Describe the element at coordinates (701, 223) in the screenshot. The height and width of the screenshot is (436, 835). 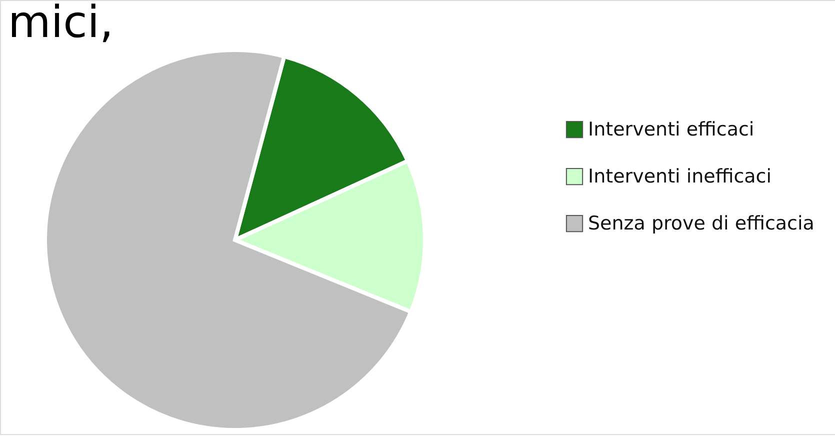
I see `legend-label: Senza prove di efficacia` at that location.